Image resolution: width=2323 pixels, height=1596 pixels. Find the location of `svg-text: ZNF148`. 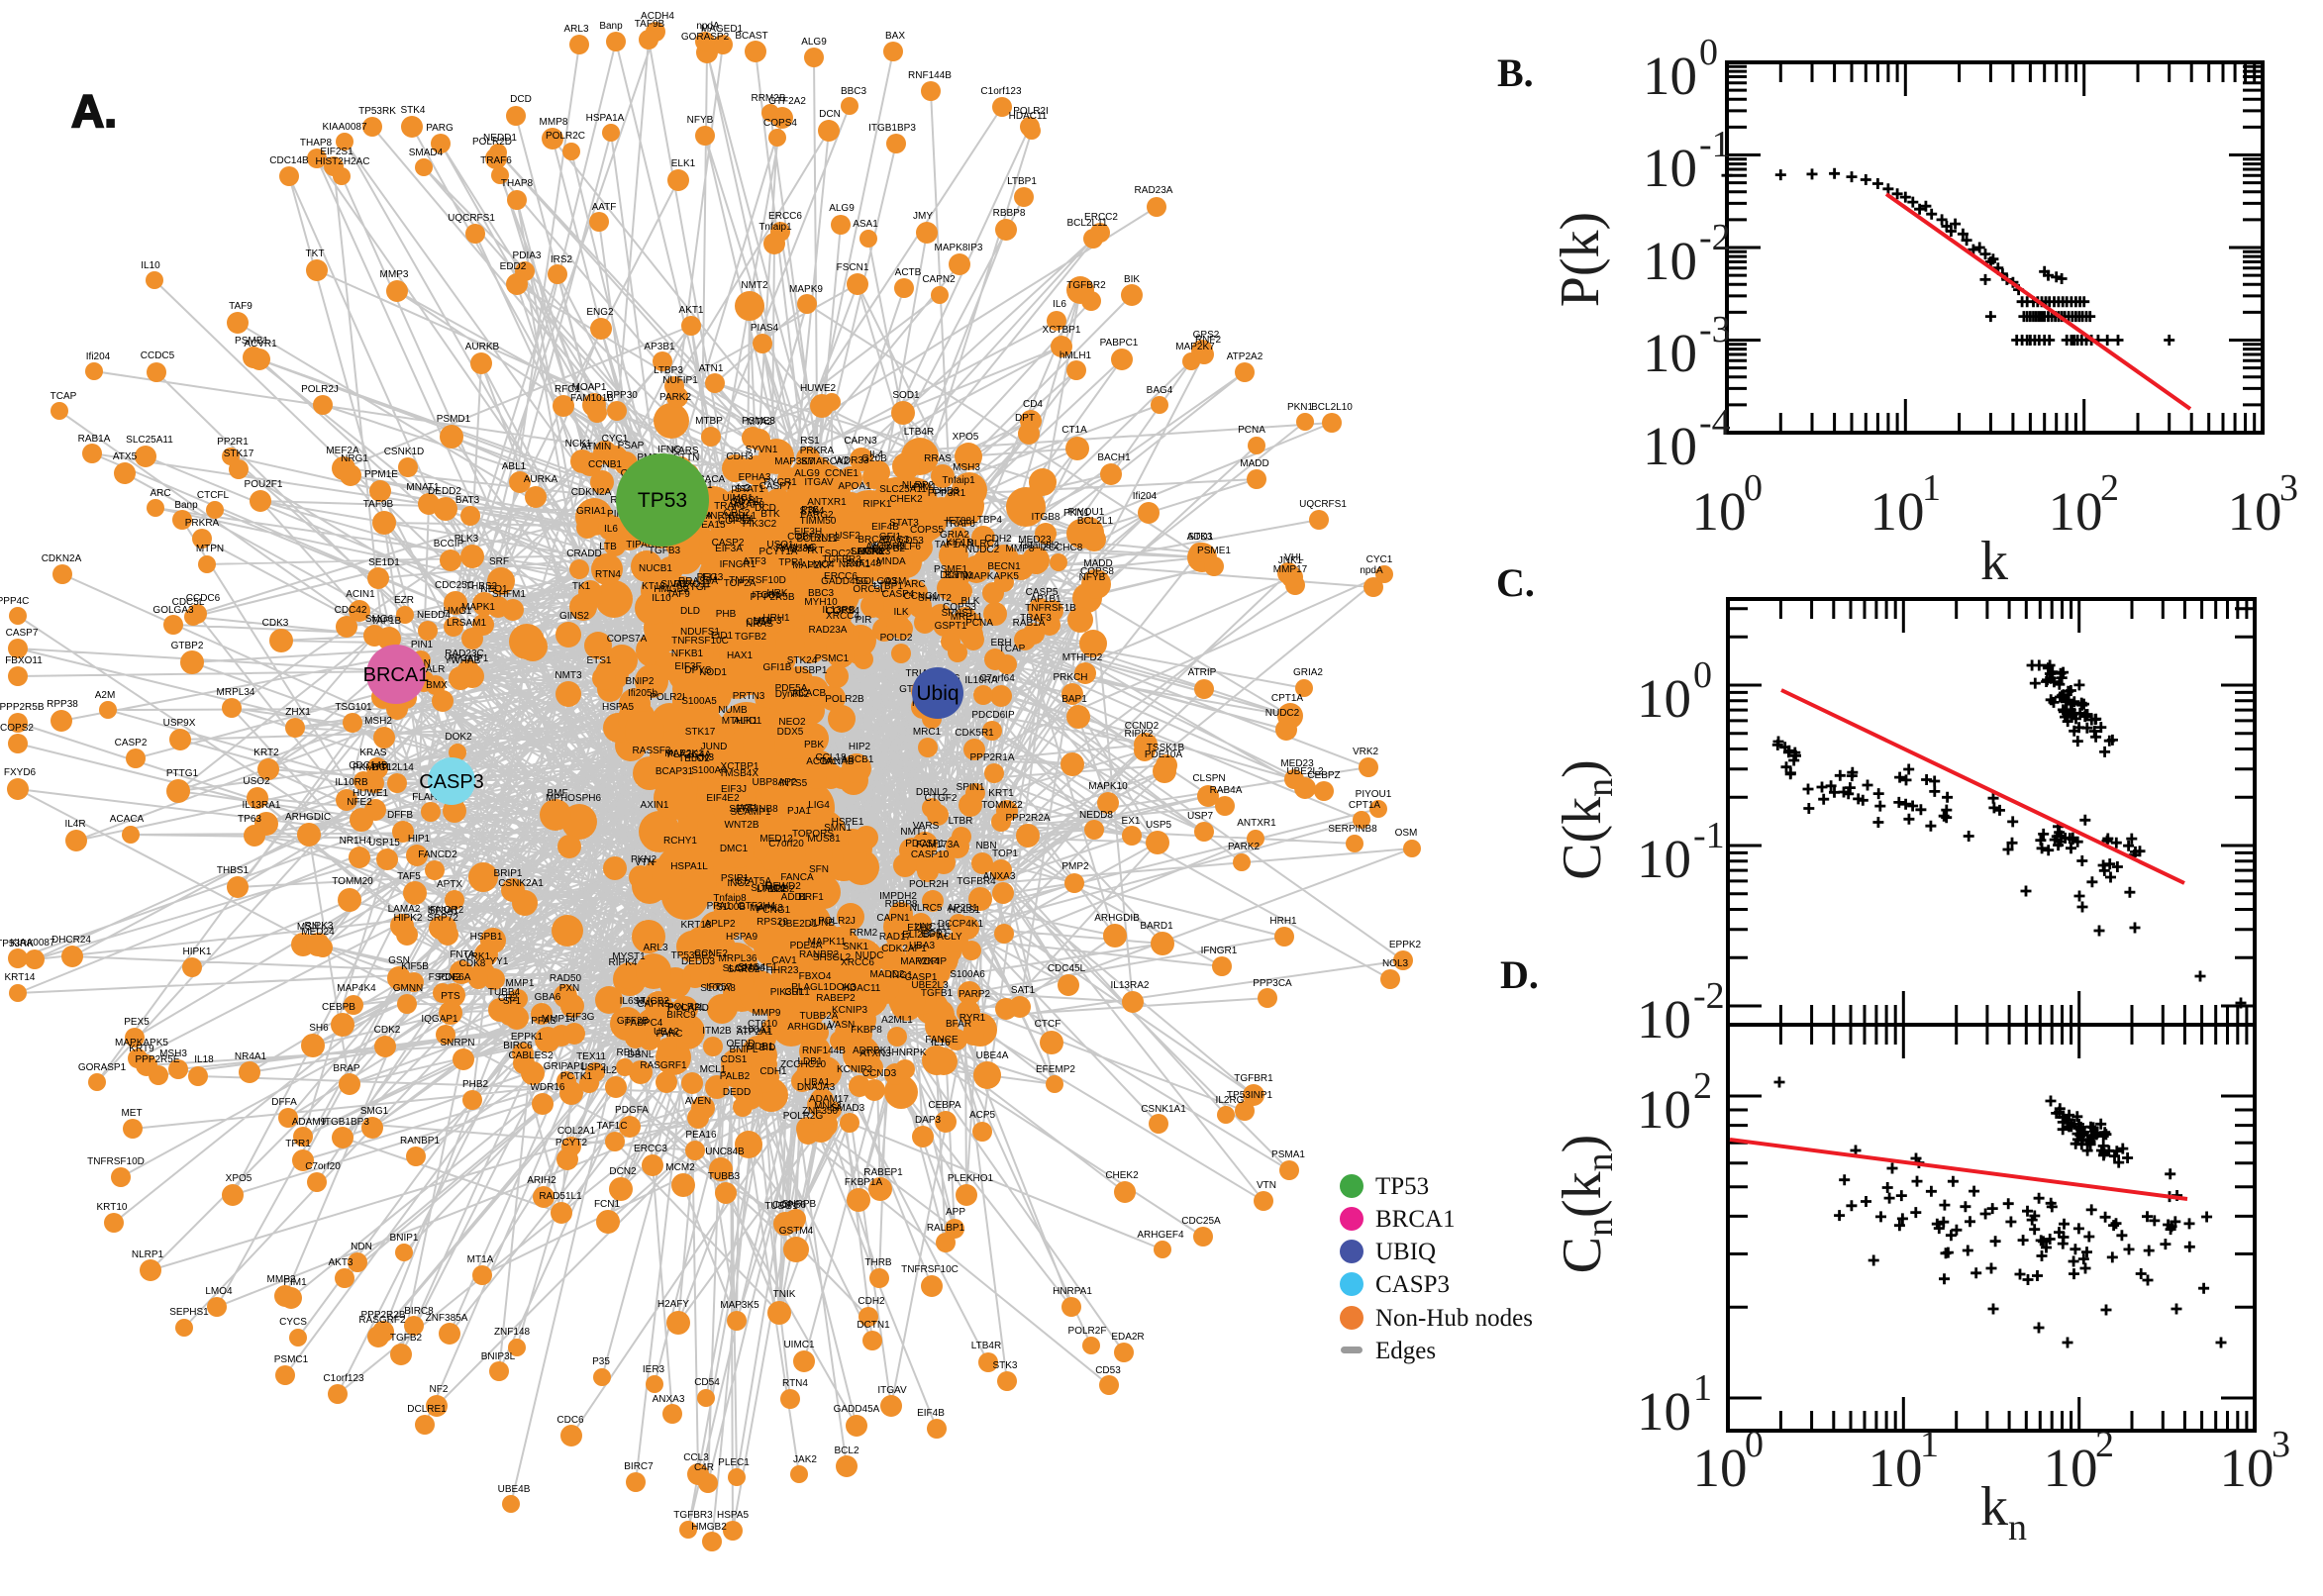

svg-text: ZNF148 is located at coordinates (864, 563).